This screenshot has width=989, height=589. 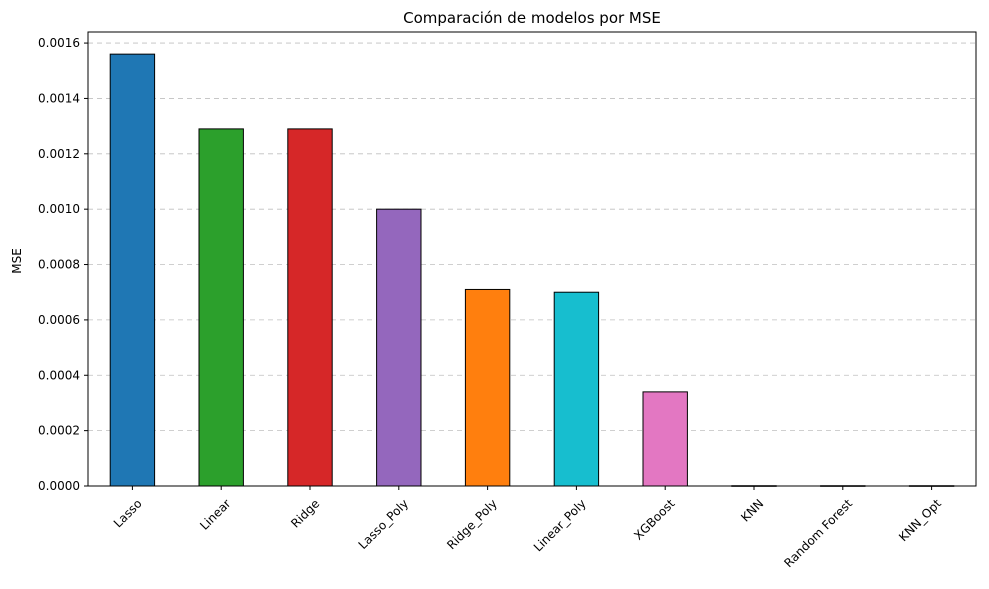 I want to click on x-tick-label: KNN_Opt, so click(x=920, y=520).